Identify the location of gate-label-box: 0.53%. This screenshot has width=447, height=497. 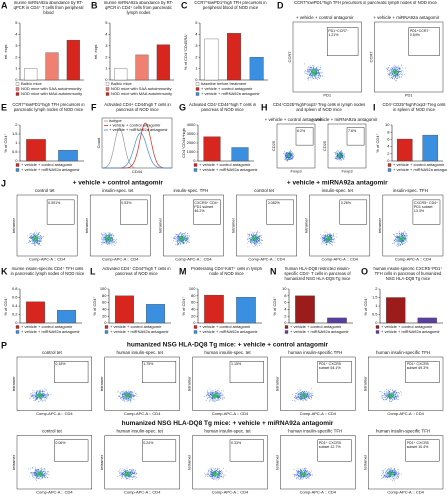
(126, 203).